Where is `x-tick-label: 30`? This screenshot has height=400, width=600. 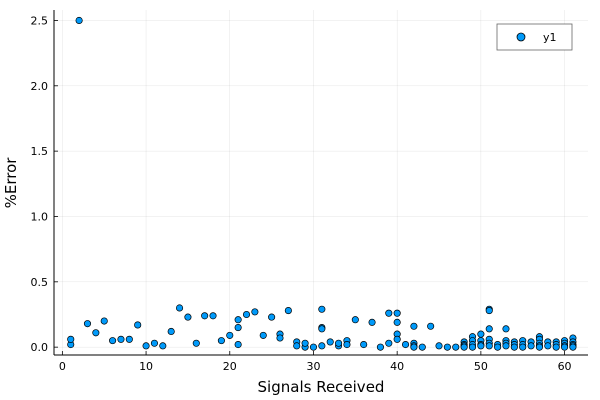 x-tick-label: 30 is located at coordinates (313, 366).